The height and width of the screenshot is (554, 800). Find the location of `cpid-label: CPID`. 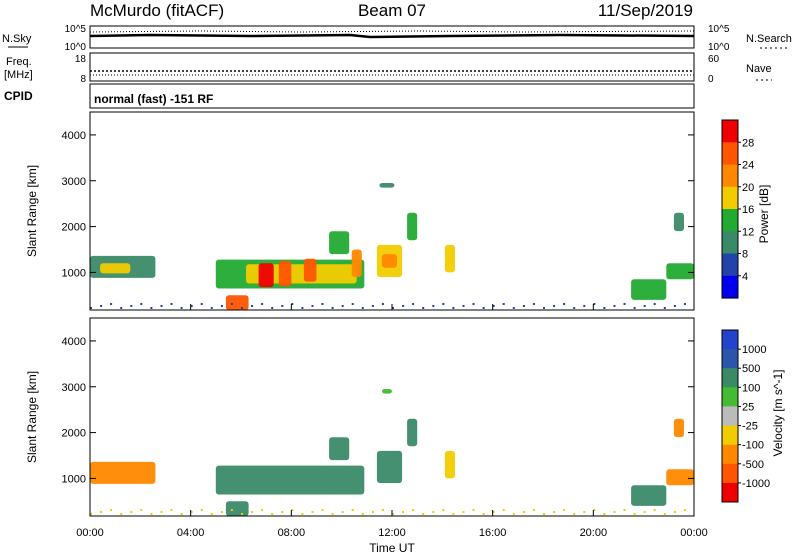

cpid-label: CPID is located at coordinates (18, 96).